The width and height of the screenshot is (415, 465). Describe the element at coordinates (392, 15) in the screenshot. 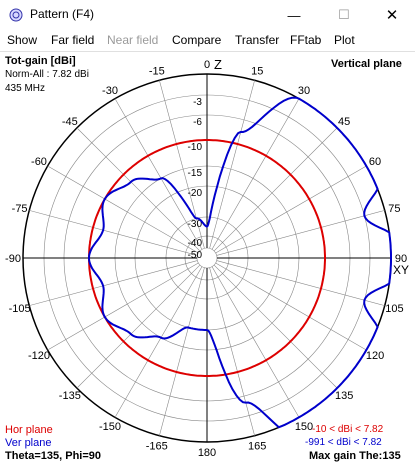

I see `close-button: ✕` at that location.